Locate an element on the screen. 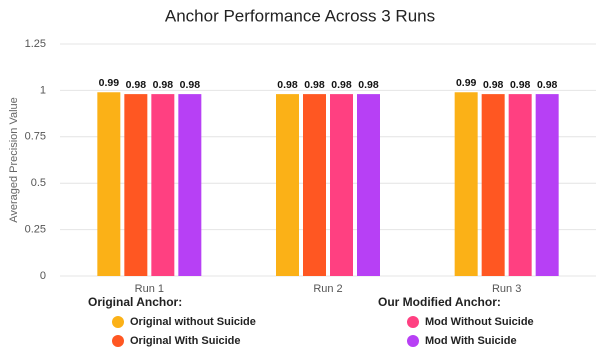 Image resolution: width=600 pixels, height=354 pixels. legend-label: Mod Without Suicide is located at coordinates (479, 322).